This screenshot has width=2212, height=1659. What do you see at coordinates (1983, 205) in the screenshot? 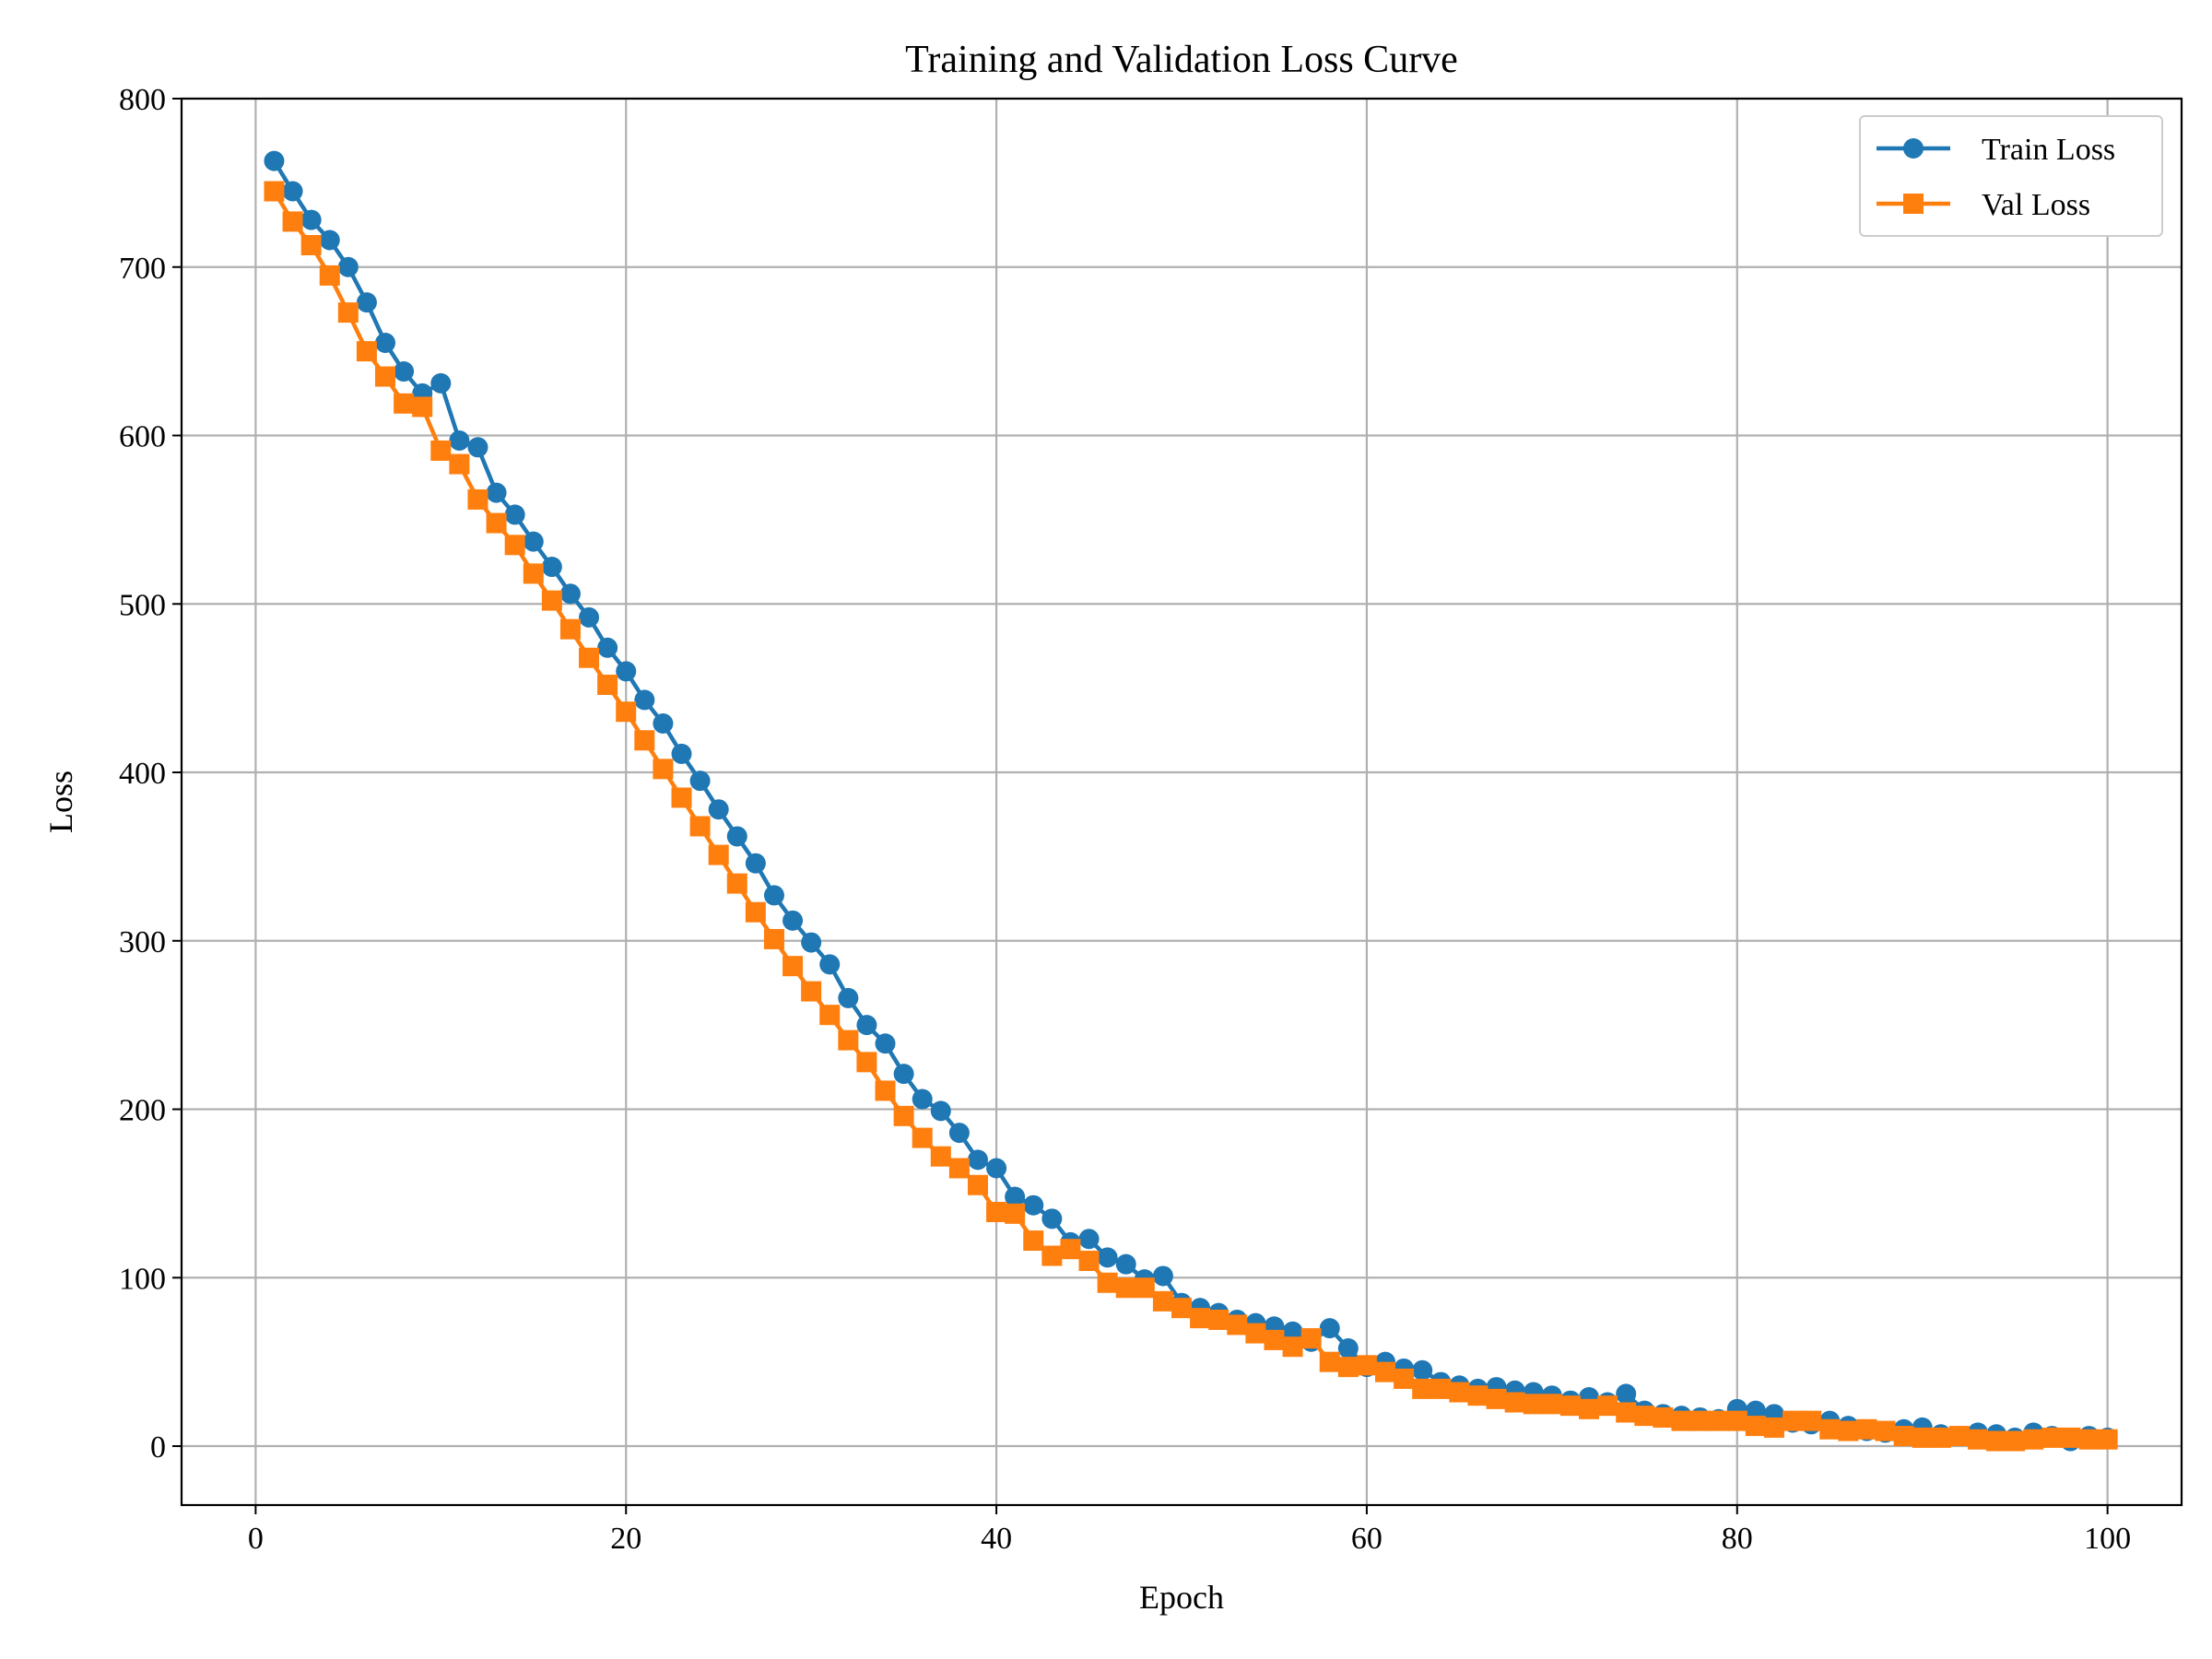
I see `legend-entry-val-loss: Val Loss` at bounding box center [1983, 205].